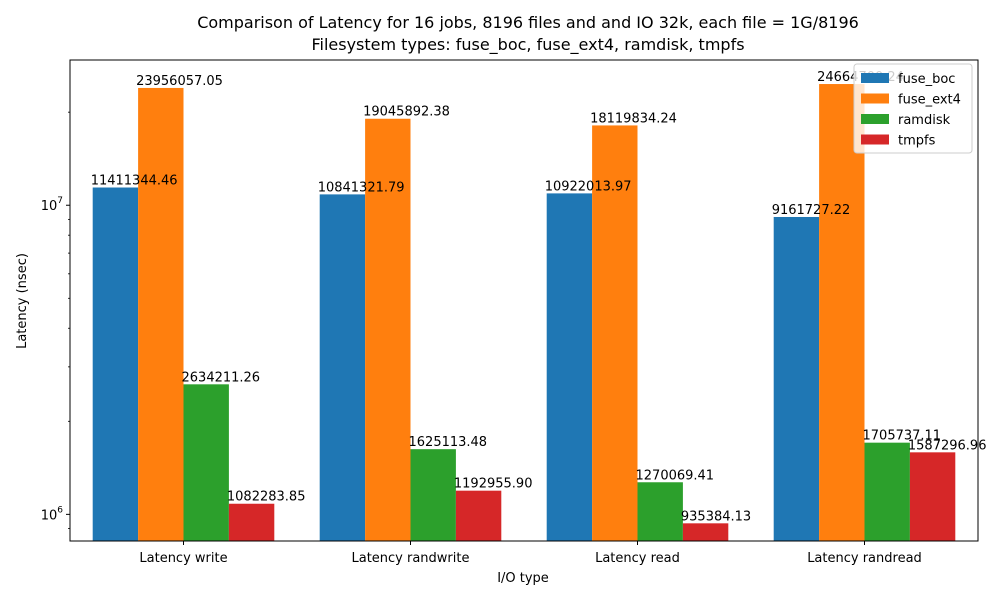 This screenshot has width=1000, height=604. What do you see at coordinates (448, 442) in the screenshot?
I see `data-label-ramdisk-2: 1625113.48` at bounding box center [448, 442].